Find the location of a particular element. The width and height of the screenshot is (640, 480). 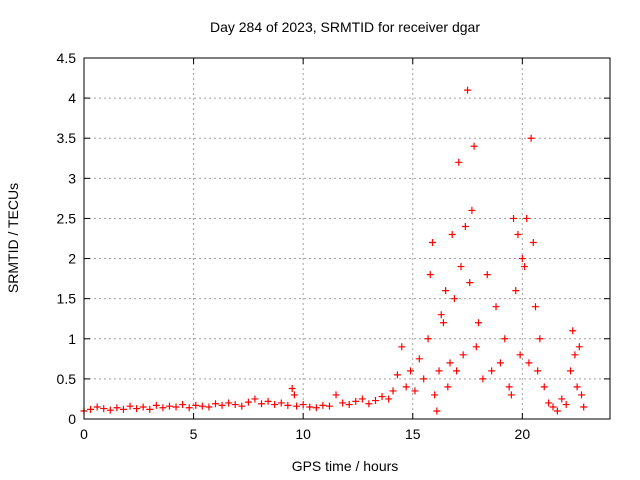

y-tick-label: 3.5 is located at coordinates (67, 138).